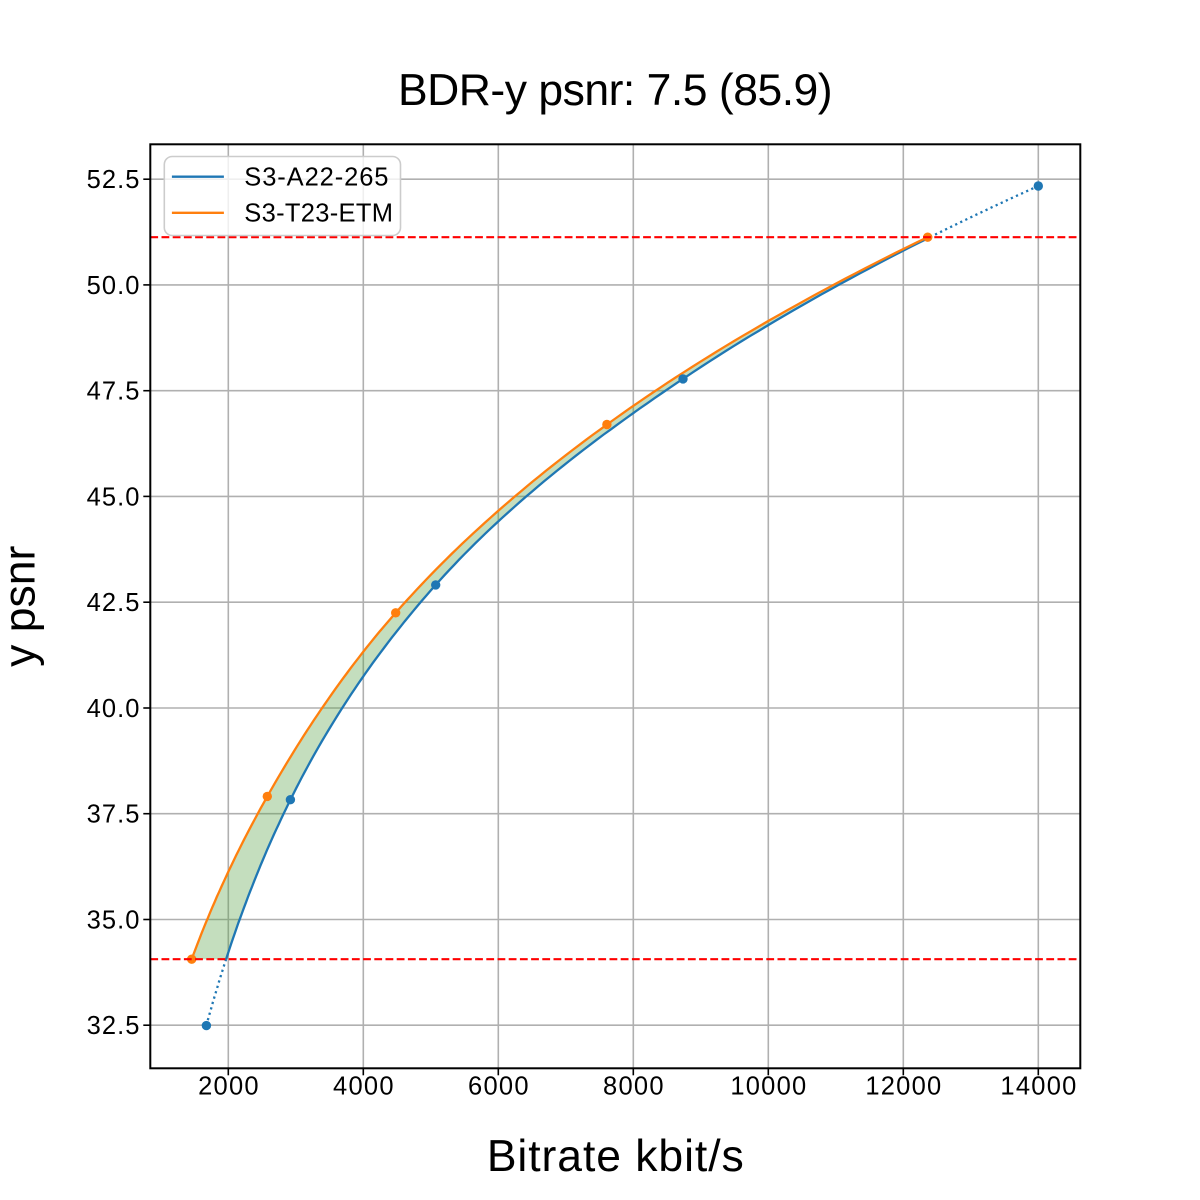 The width and height of the screenshot is (1200, 1200). Describe the element at coordinates (768, 1087) in the screenshot. I see `svg-text: 10000` at that location.